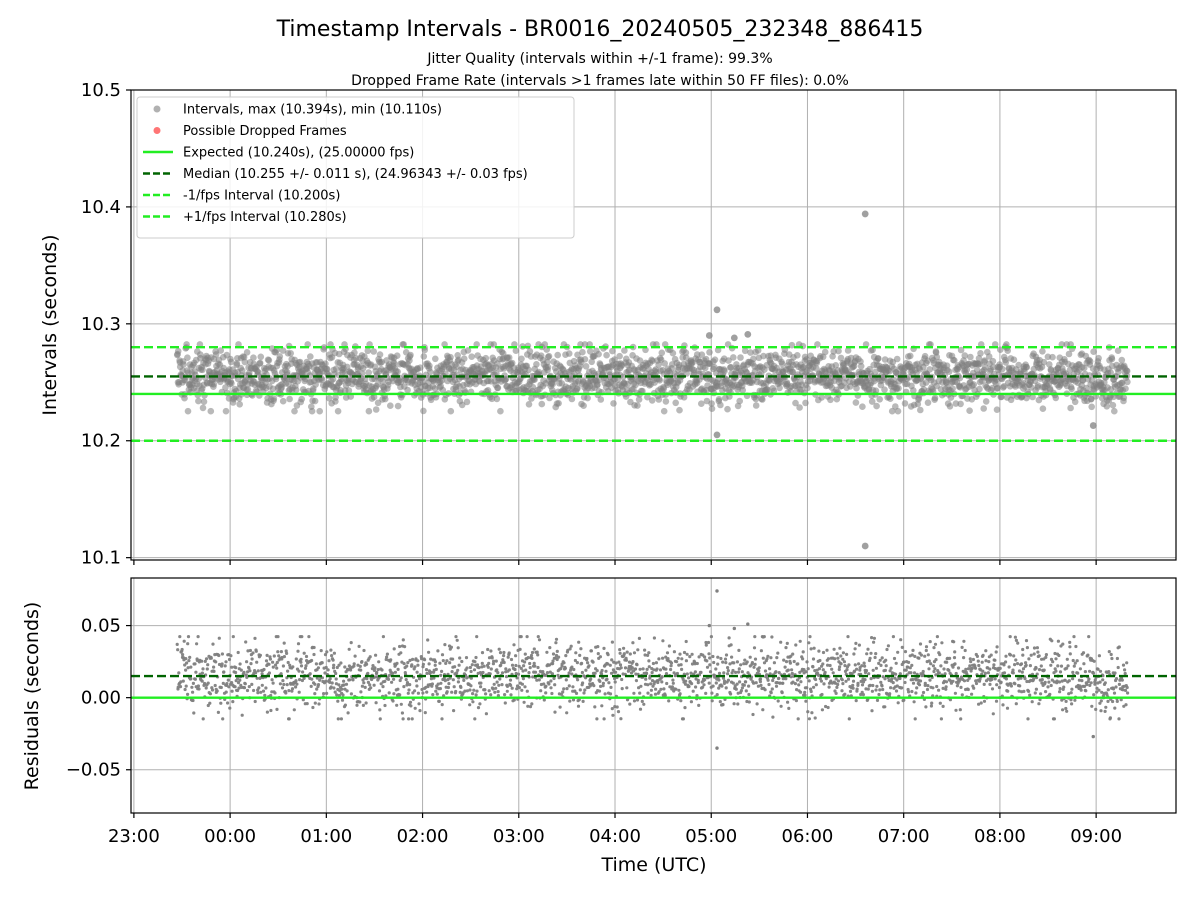 The height and width of the screenshot is (900, 1200). What do you see at coordinates (265, 217) in the screenshot?
I see `legend-label: +1/fps Interval (10.280s)` at bounding box center [265, 217].